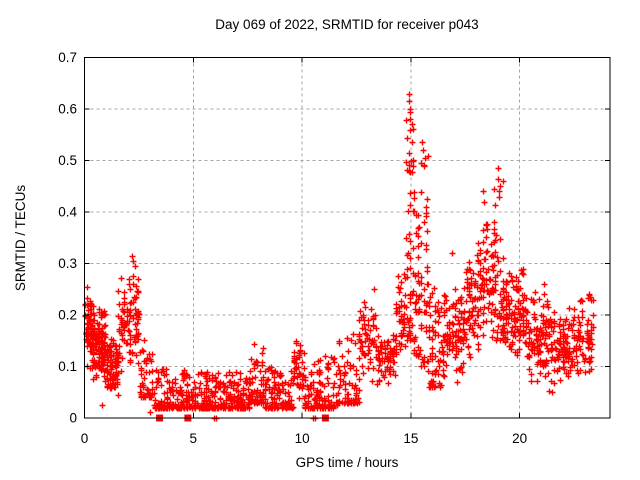 The height and width of the screenshot is (480, 640). I want to click on y-tick-label: 0.3, so click(67, 263).